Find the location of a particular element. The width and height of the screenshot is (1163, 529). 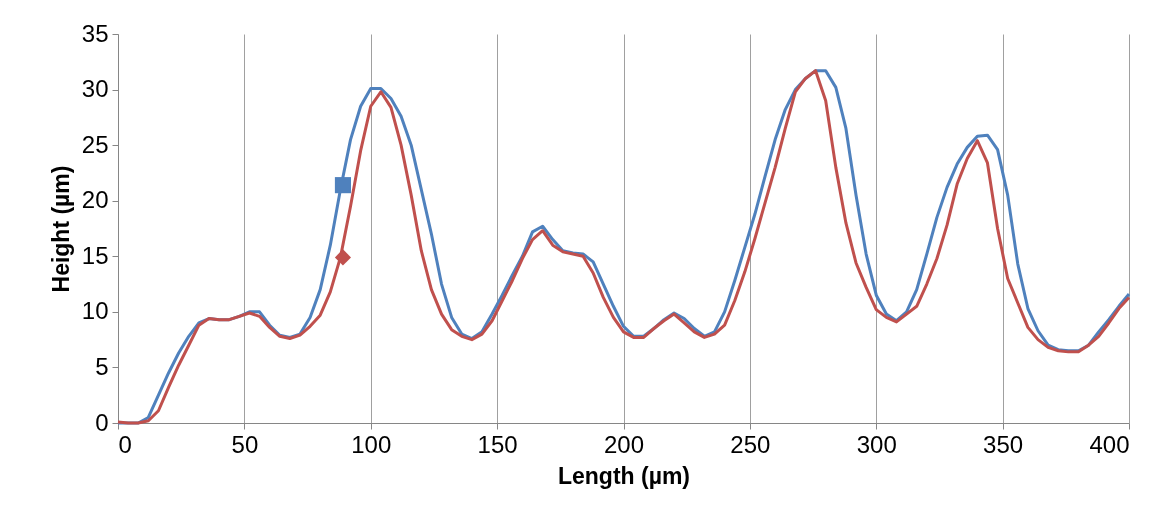

x-tick-label: 250 is located at coordinates (750, 444).